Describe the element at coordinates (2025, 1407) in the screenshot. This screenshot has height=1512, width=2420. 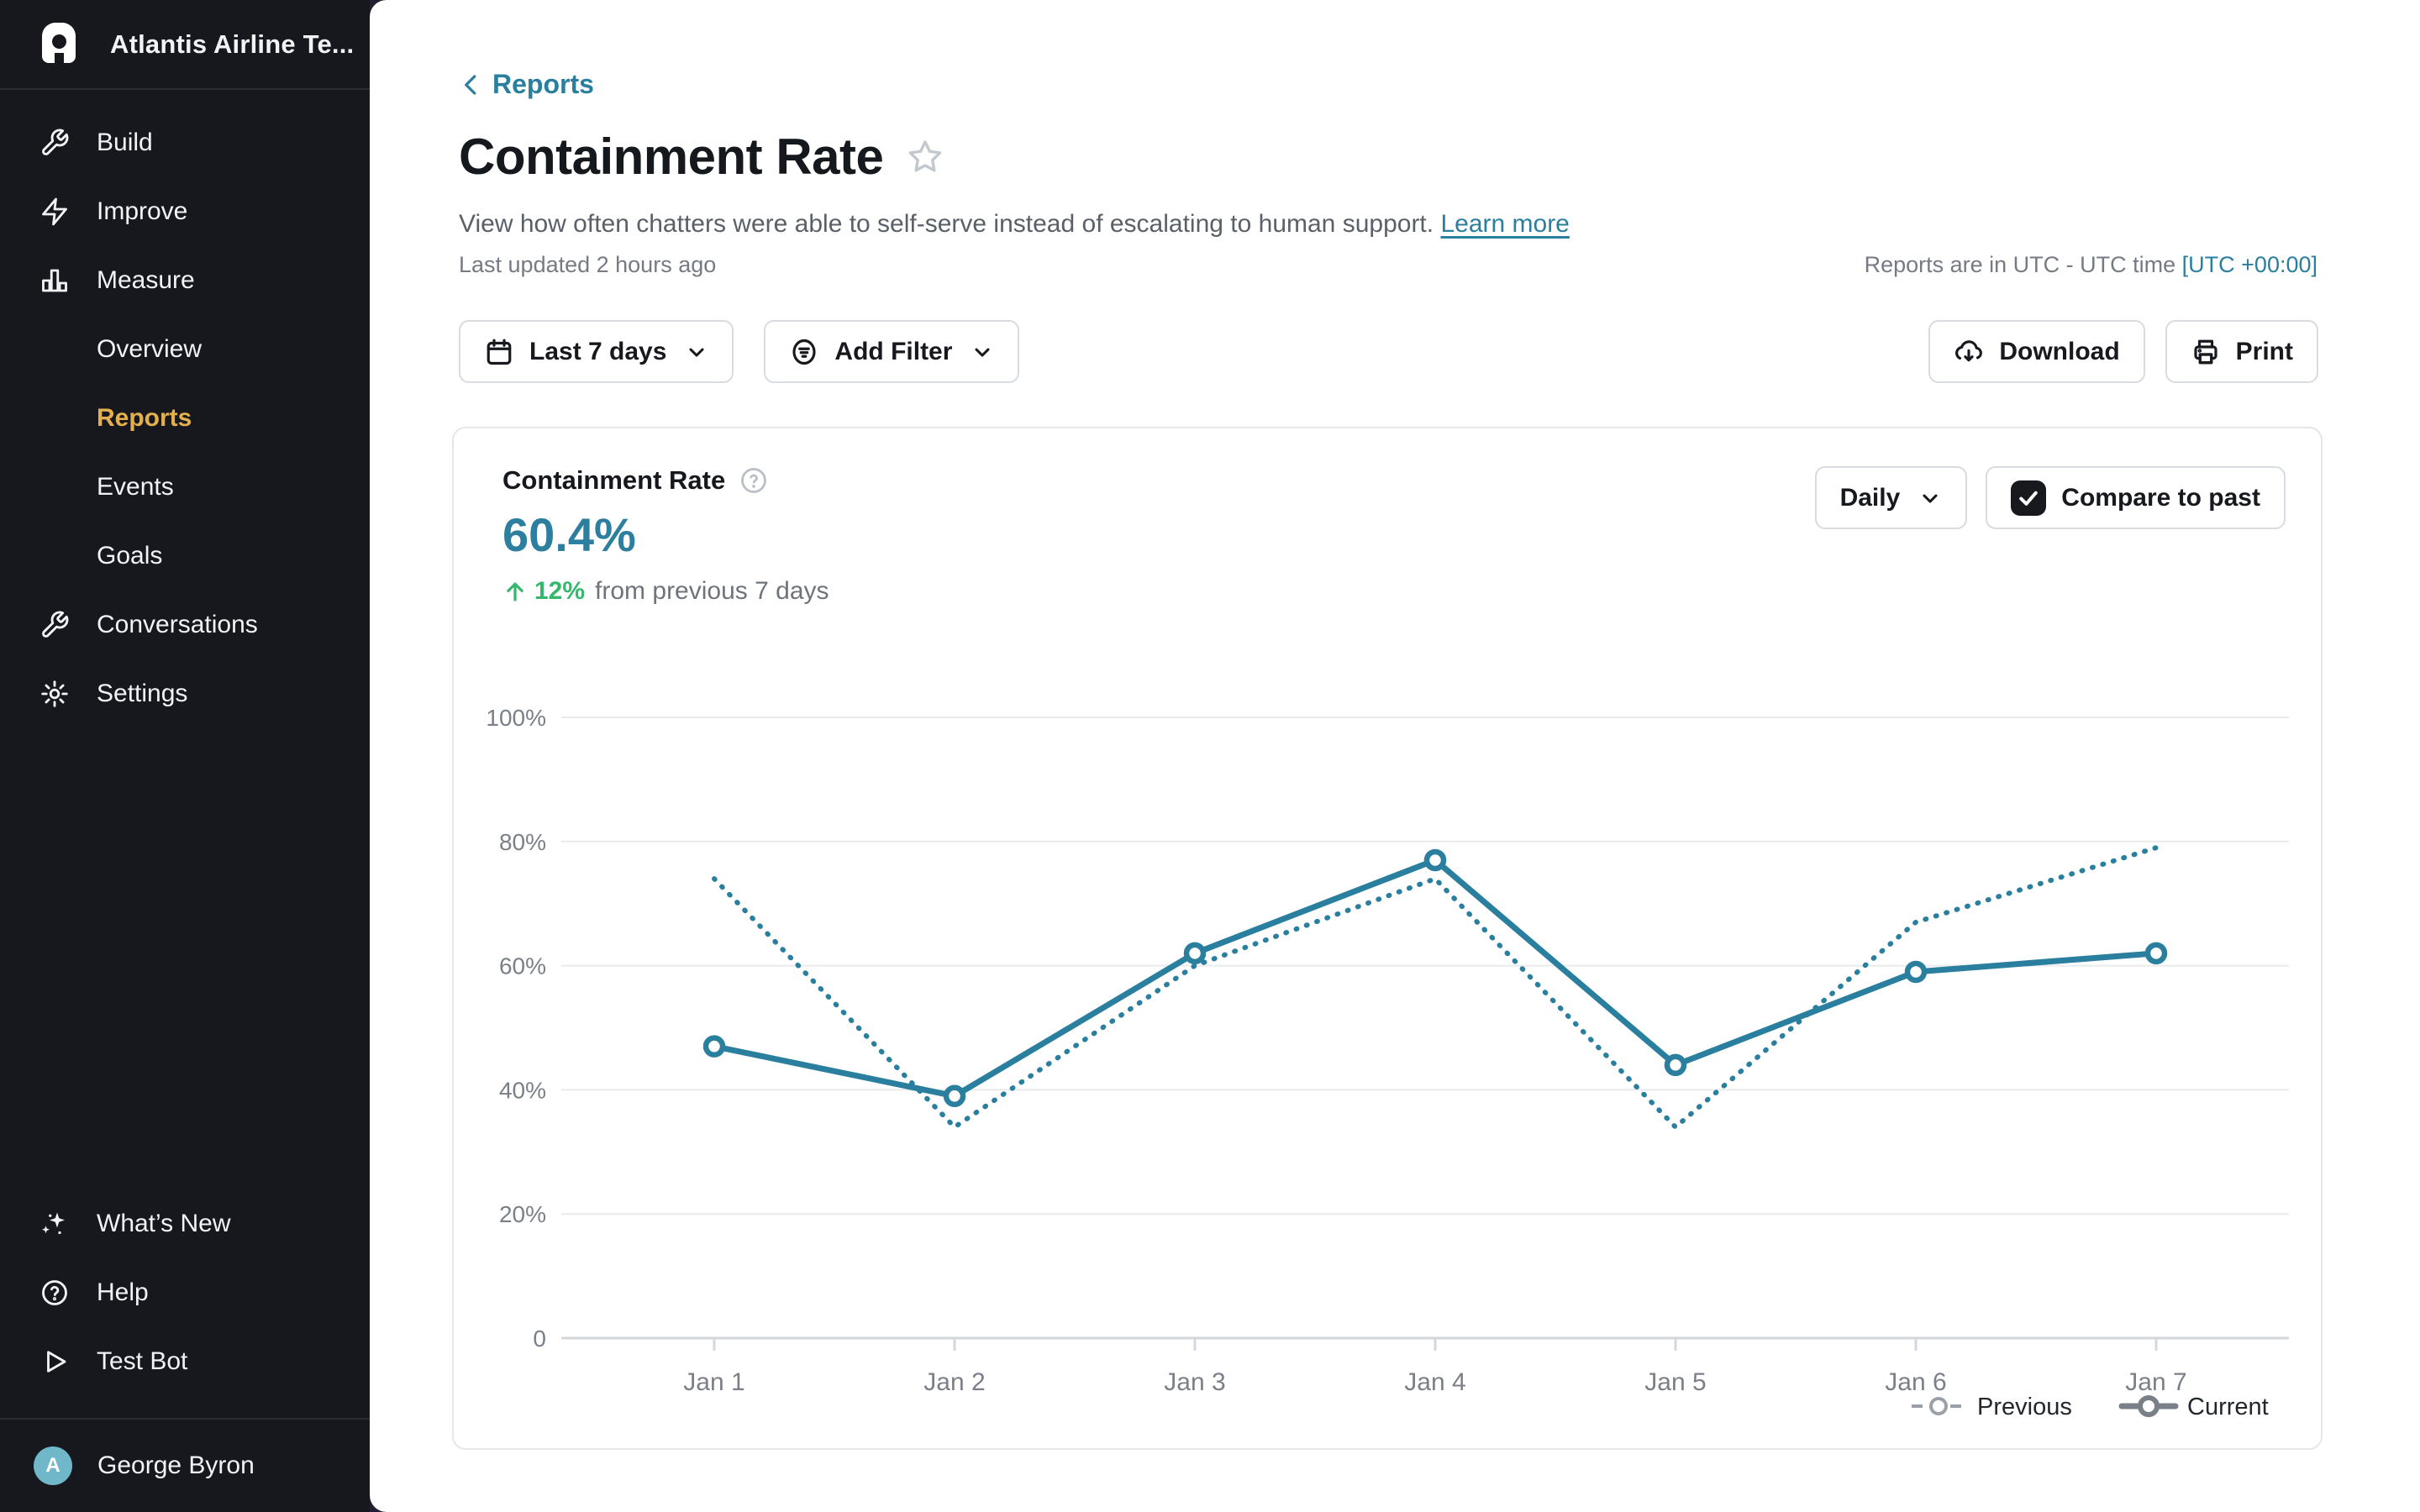
I see `legend-label-previous: Previous` at that location.